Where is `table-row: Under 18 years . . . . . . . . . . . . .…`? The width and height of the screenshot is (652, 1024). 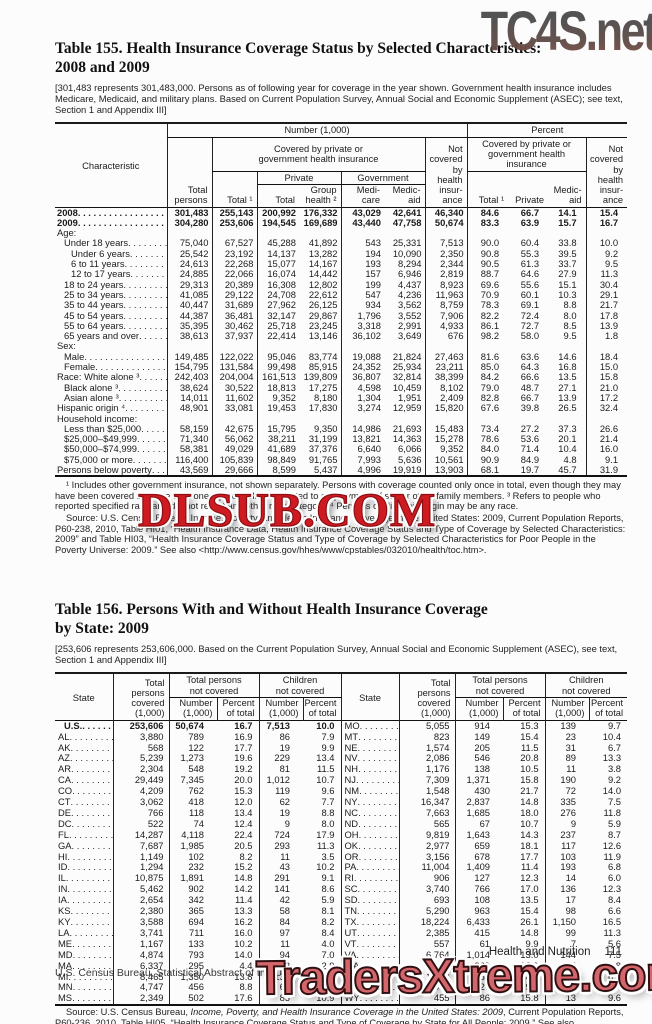 table-row: Under 18 years . . . . . . . . . . . . .… is located at coordinates (341, 243).